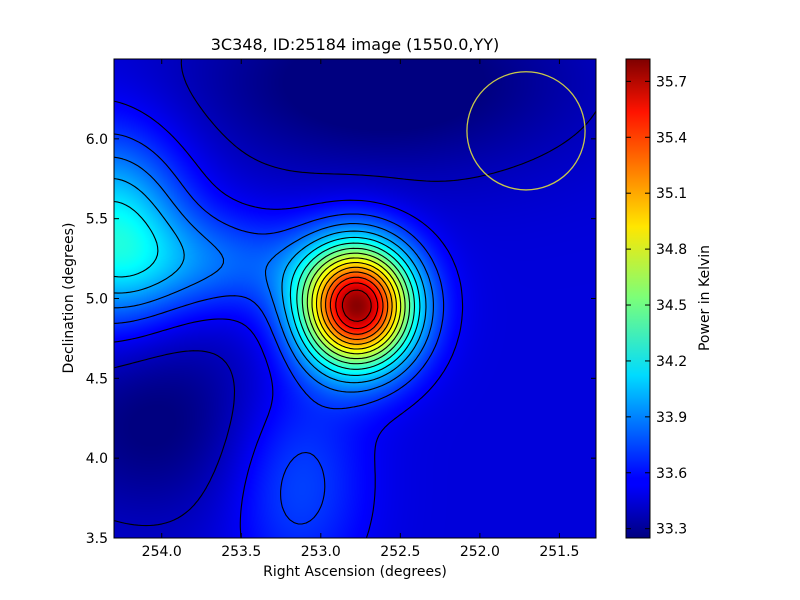 This screenshot has width=800, height=600. I want to click on colorbar-tick-label: 33.9, so click(671, 418).